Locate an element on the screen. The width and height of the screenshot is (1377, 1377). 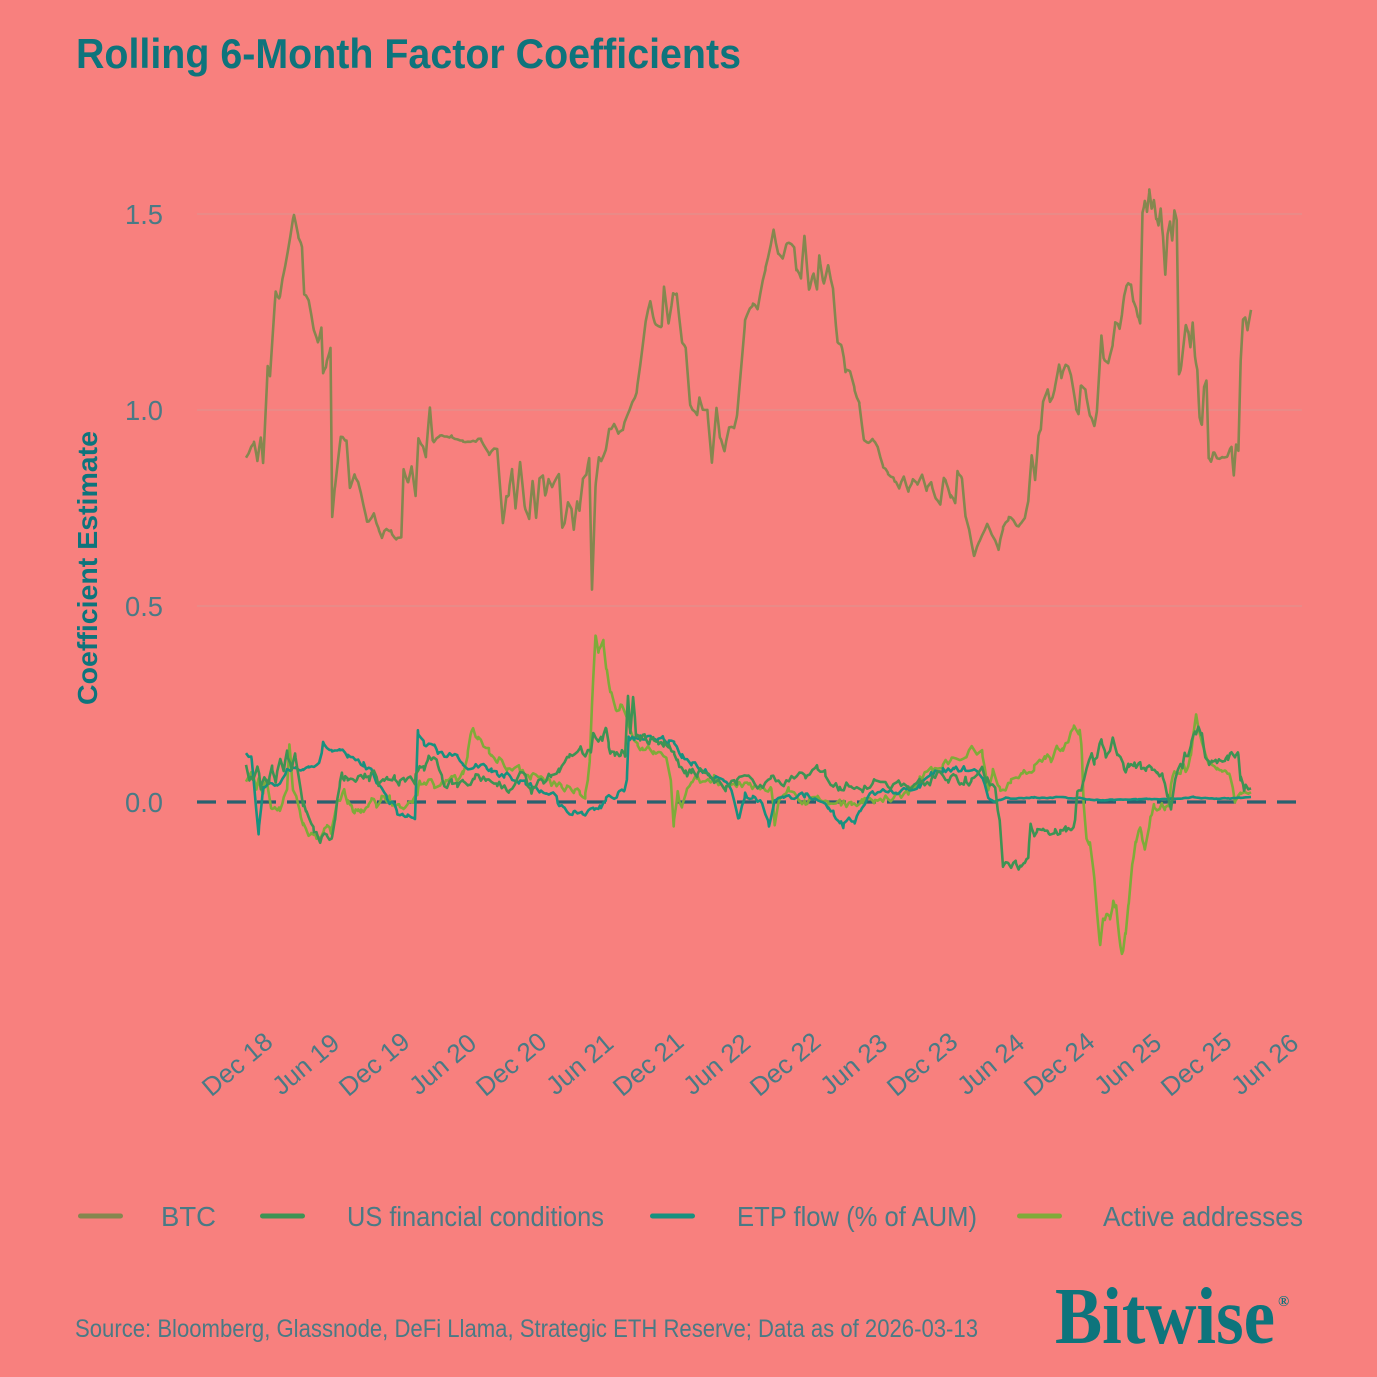
svg-text: Coefficient Estimate is located at coordinates (87, 568).